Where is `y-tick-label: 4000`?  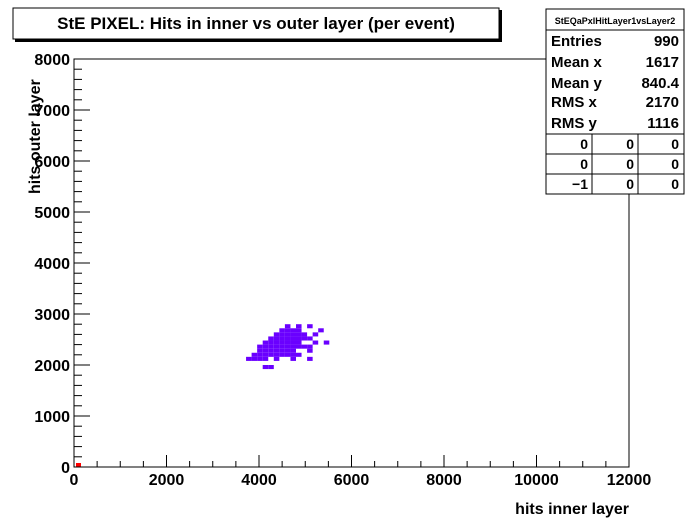 y-tick-label: 4000 is located at coordinates (52, 264).